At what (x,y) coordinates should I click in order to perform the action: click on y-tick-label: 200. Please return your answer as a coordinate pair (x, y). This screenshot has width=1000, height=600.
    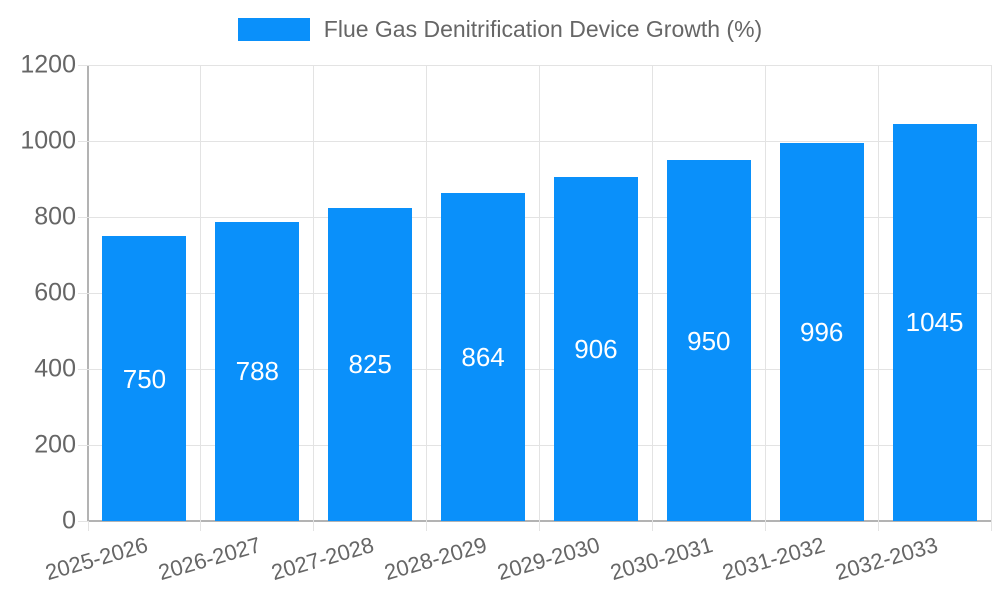
    Looking at the image, I should click on (55, 444).